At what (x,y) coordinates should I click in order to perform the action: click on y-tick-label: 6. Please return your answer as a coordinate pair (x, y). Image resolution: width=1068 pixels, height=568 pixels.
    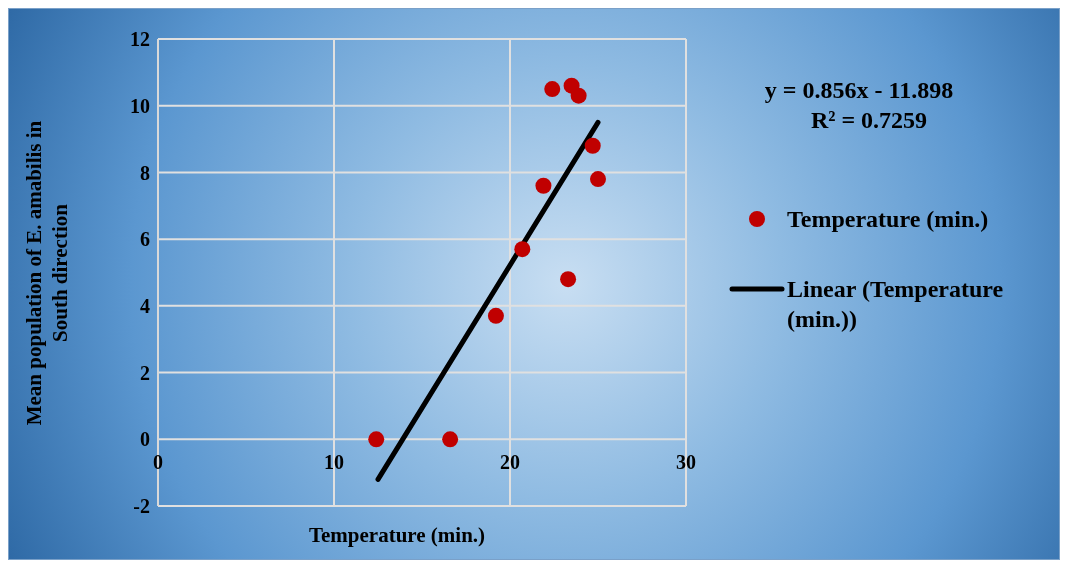
    Looking at the image, I should click on (145, 239).